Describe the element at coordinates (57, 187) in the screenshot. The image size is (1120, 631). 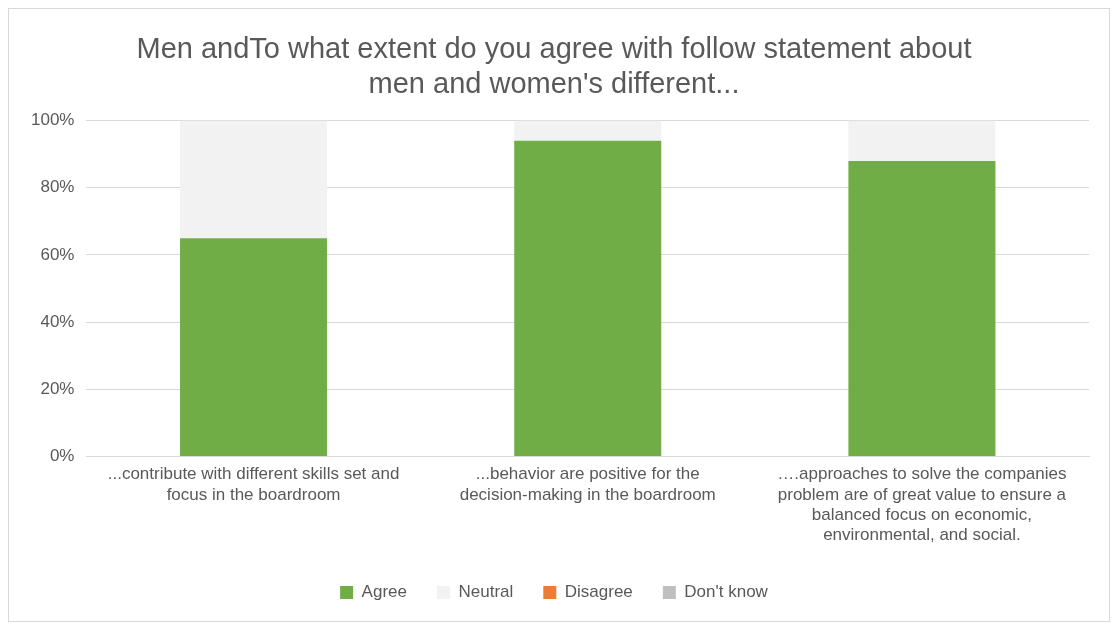
I see `y-tick-label: 80%` at that location.